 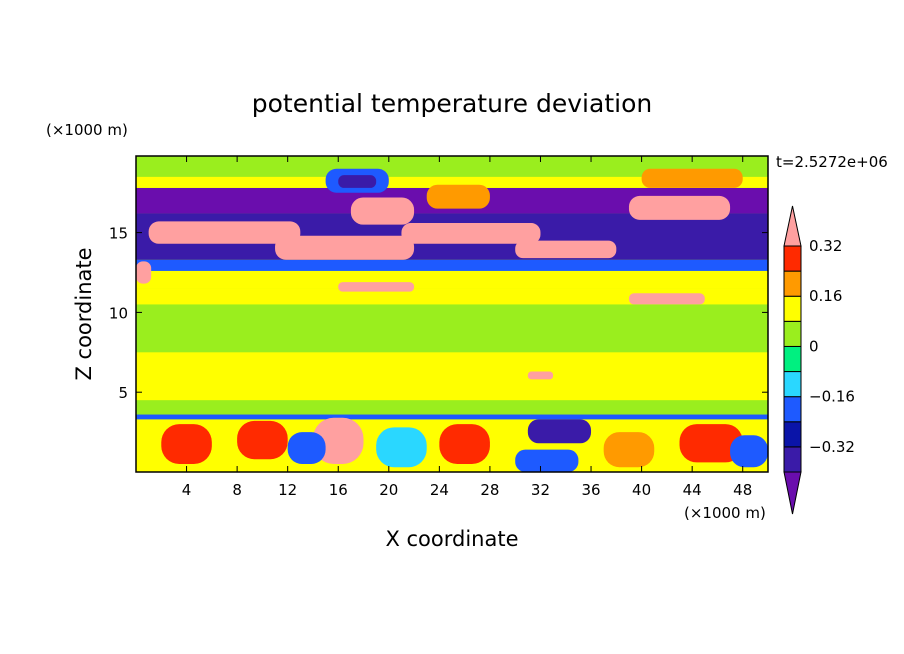 I want to click on colorbar-min-arrow, so click(x=792, y=493).